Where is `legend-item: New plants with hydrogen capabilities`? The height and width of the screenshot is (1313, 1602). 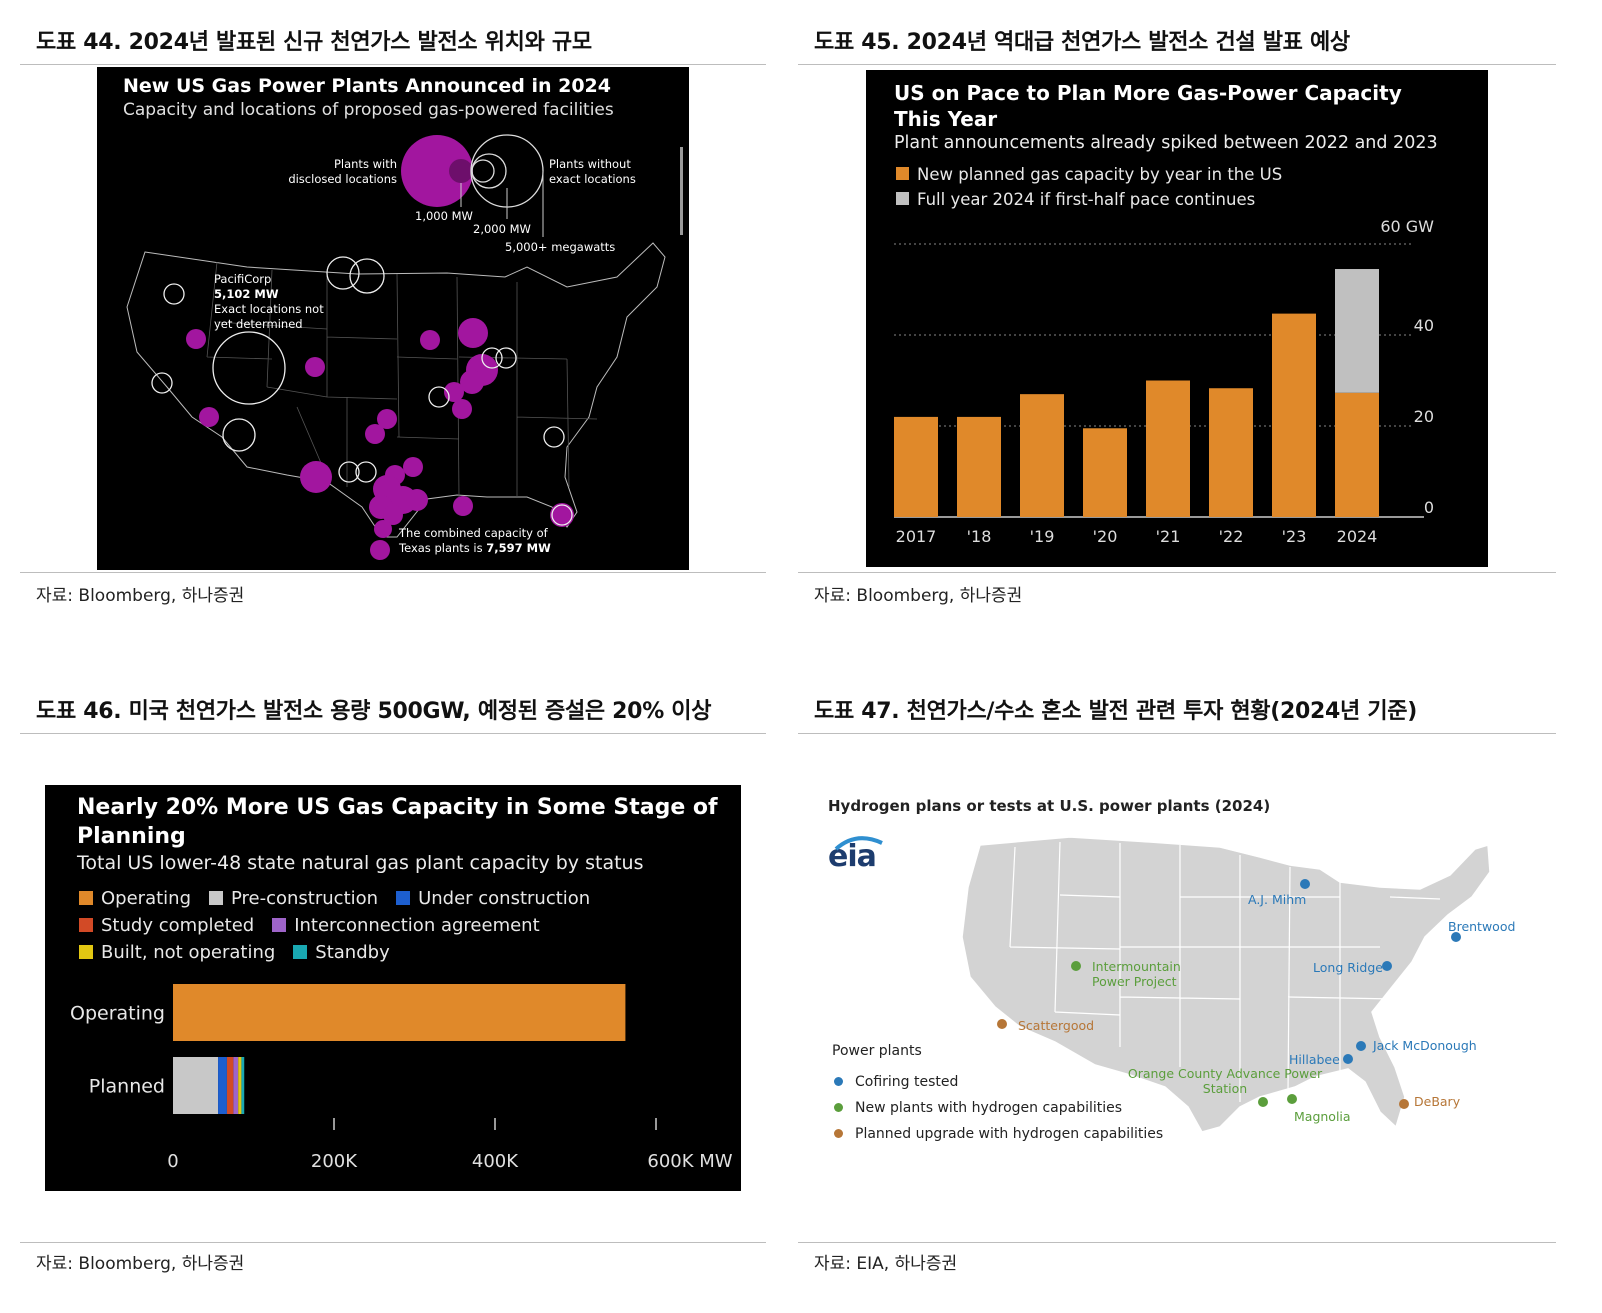
legend-item: New plants with hydrogen capabilities is located at coordinates (998, 1108).